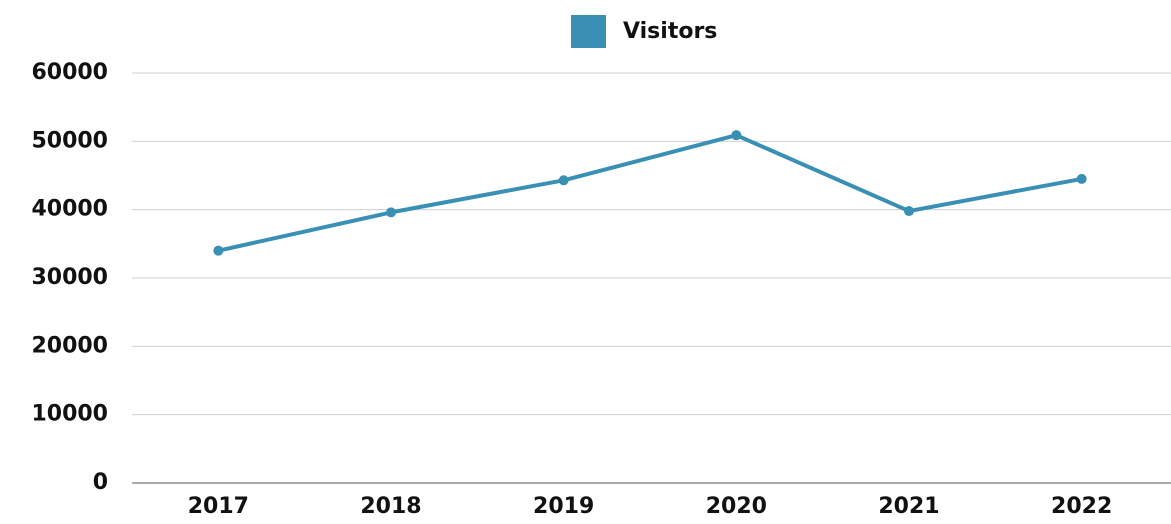  What do you see at coordinates (218, 506) in the screenshot?
I see `x-tick-label: 2017` at bounding box center [218, 506].